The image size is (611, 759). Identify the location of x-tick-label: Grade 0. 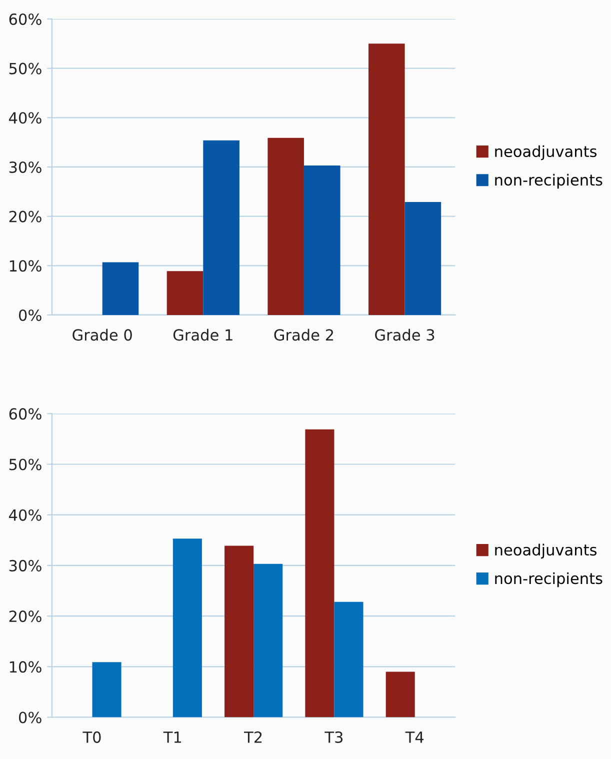
(102, 334).